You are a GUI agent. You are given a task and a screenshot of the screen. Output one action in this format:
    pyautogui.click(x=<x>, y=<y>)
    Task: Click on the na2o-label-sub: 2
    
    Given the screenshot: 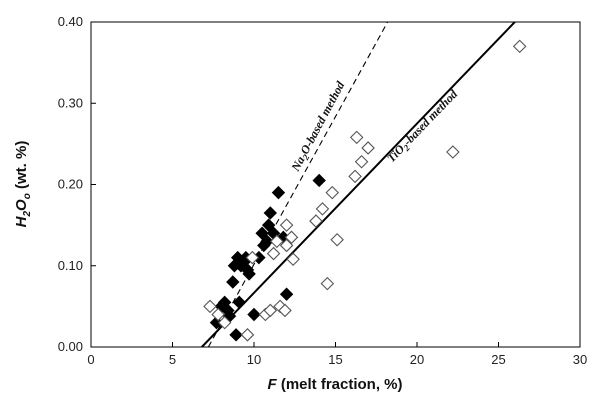 What is the action you would take?
    pyautogui.click(x=306, y=157)
    